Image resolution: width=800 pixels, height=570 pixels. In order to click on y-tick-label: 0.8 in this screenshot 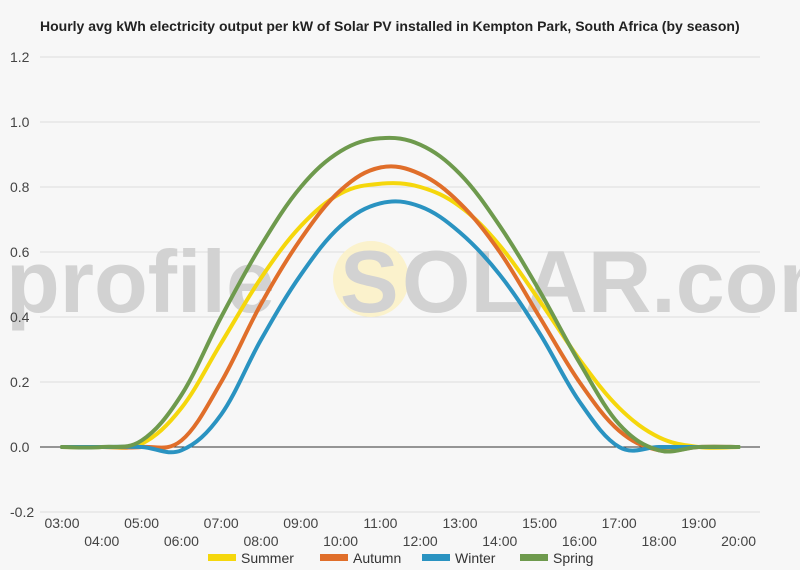, I will do `click(20, 187)`.